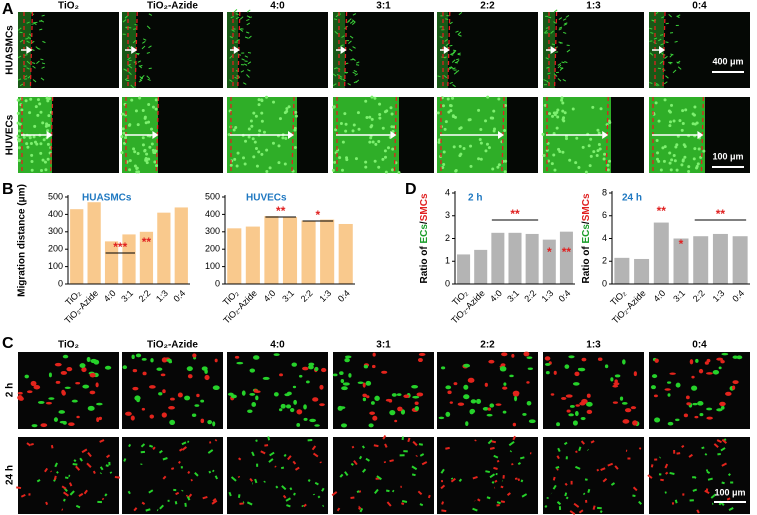  Describe the element at coordinates (266, 198) in the screenshot. I see `chart-title: HUVECs` at that location.